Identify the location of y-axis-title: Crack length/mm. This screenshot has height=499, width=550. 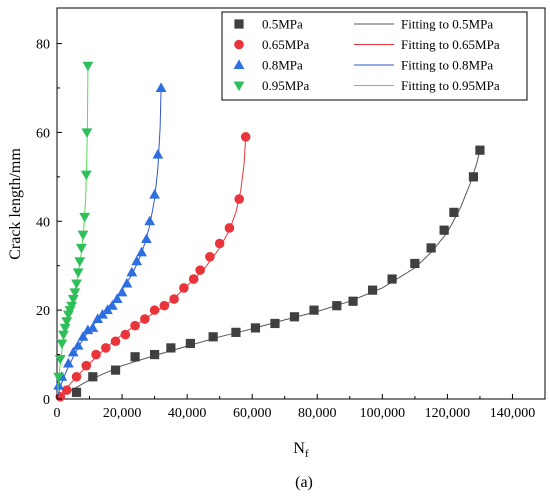
(15, 204).